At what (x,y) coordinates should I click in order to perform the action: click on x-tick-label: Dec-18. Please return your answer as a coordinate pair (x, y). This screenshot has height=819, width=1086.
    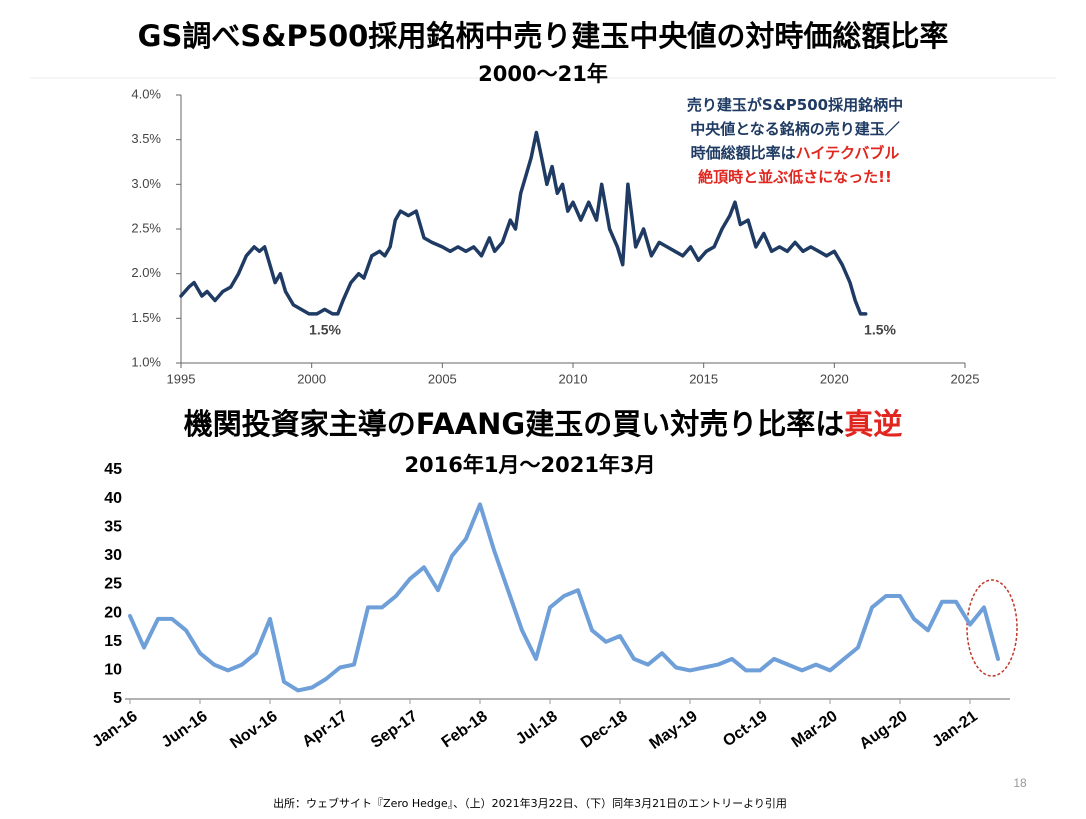
    Looking at the image, I should click on (604, 730).